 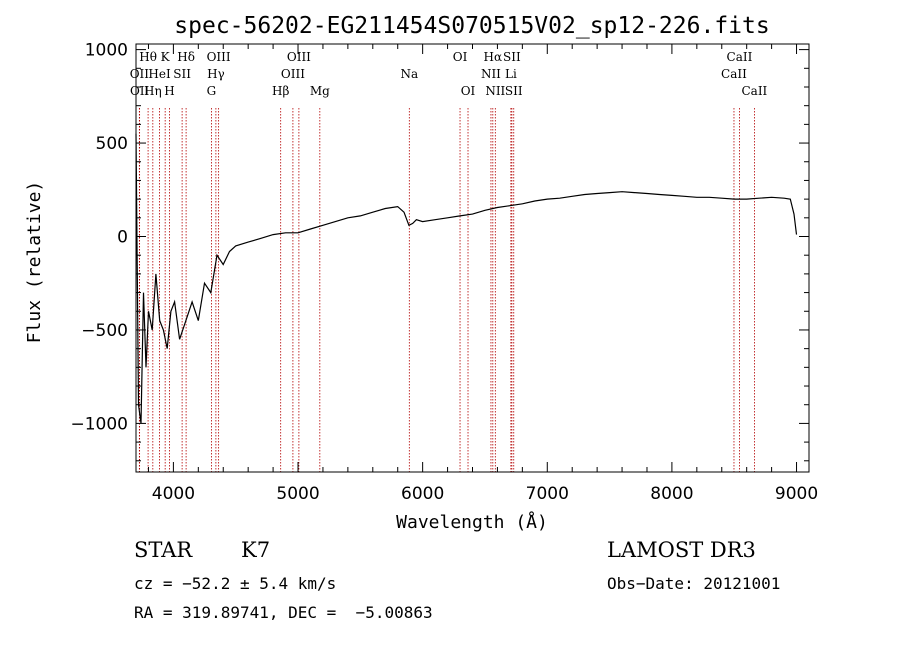 What do you see at coordinates (153, 91) in the screenshot?
I see `line-label: Hη` at bounding box center [153, 91].